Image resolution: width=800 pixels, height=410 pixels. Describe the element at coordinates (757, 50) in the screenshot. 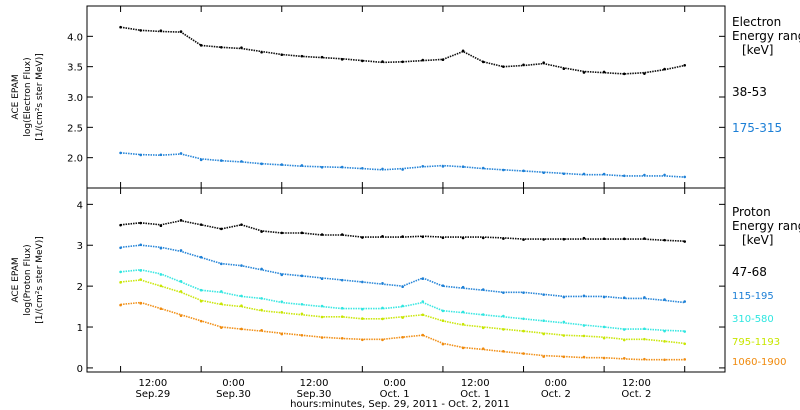

I see `electron-legend-title: [keV]` at that location.